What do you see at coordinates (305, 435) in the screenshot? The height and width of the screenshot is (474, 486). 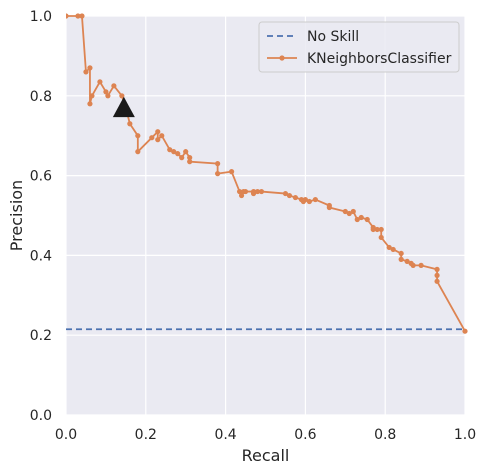 I see `x-tick-label: 0.6` at bounding box center [305, 435].